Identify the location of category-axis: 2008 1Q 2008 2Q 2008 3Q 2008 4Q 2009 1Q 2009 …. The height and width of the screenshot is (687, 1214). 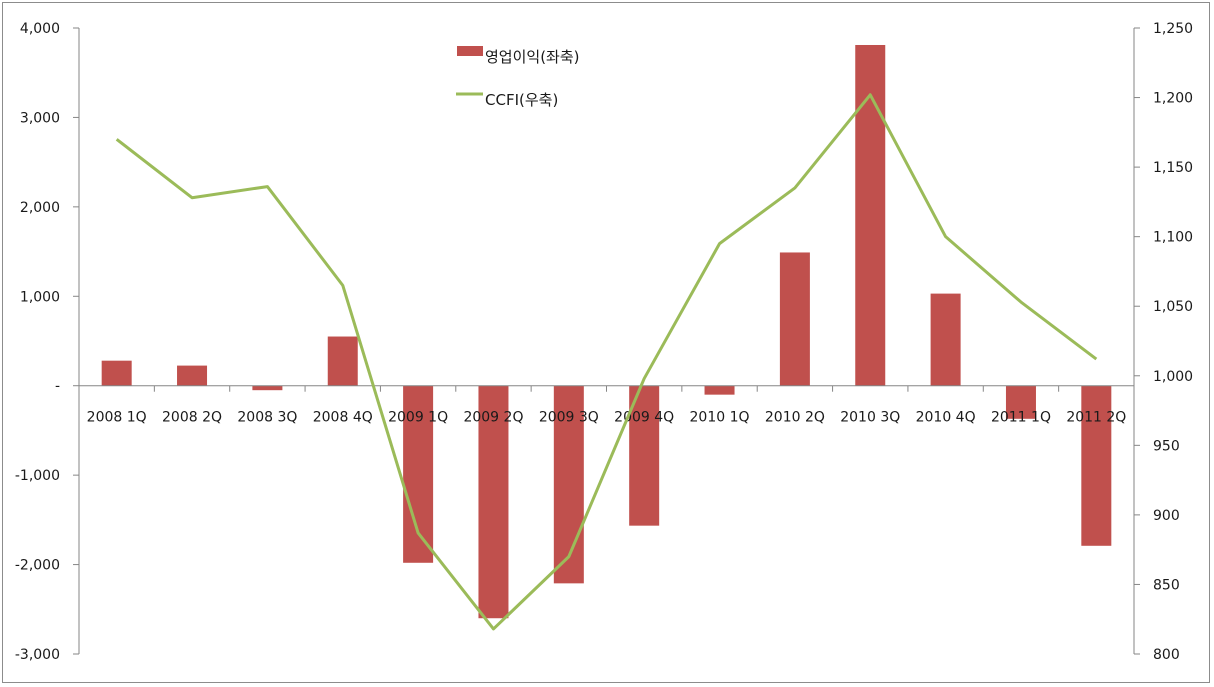
(606, 405).